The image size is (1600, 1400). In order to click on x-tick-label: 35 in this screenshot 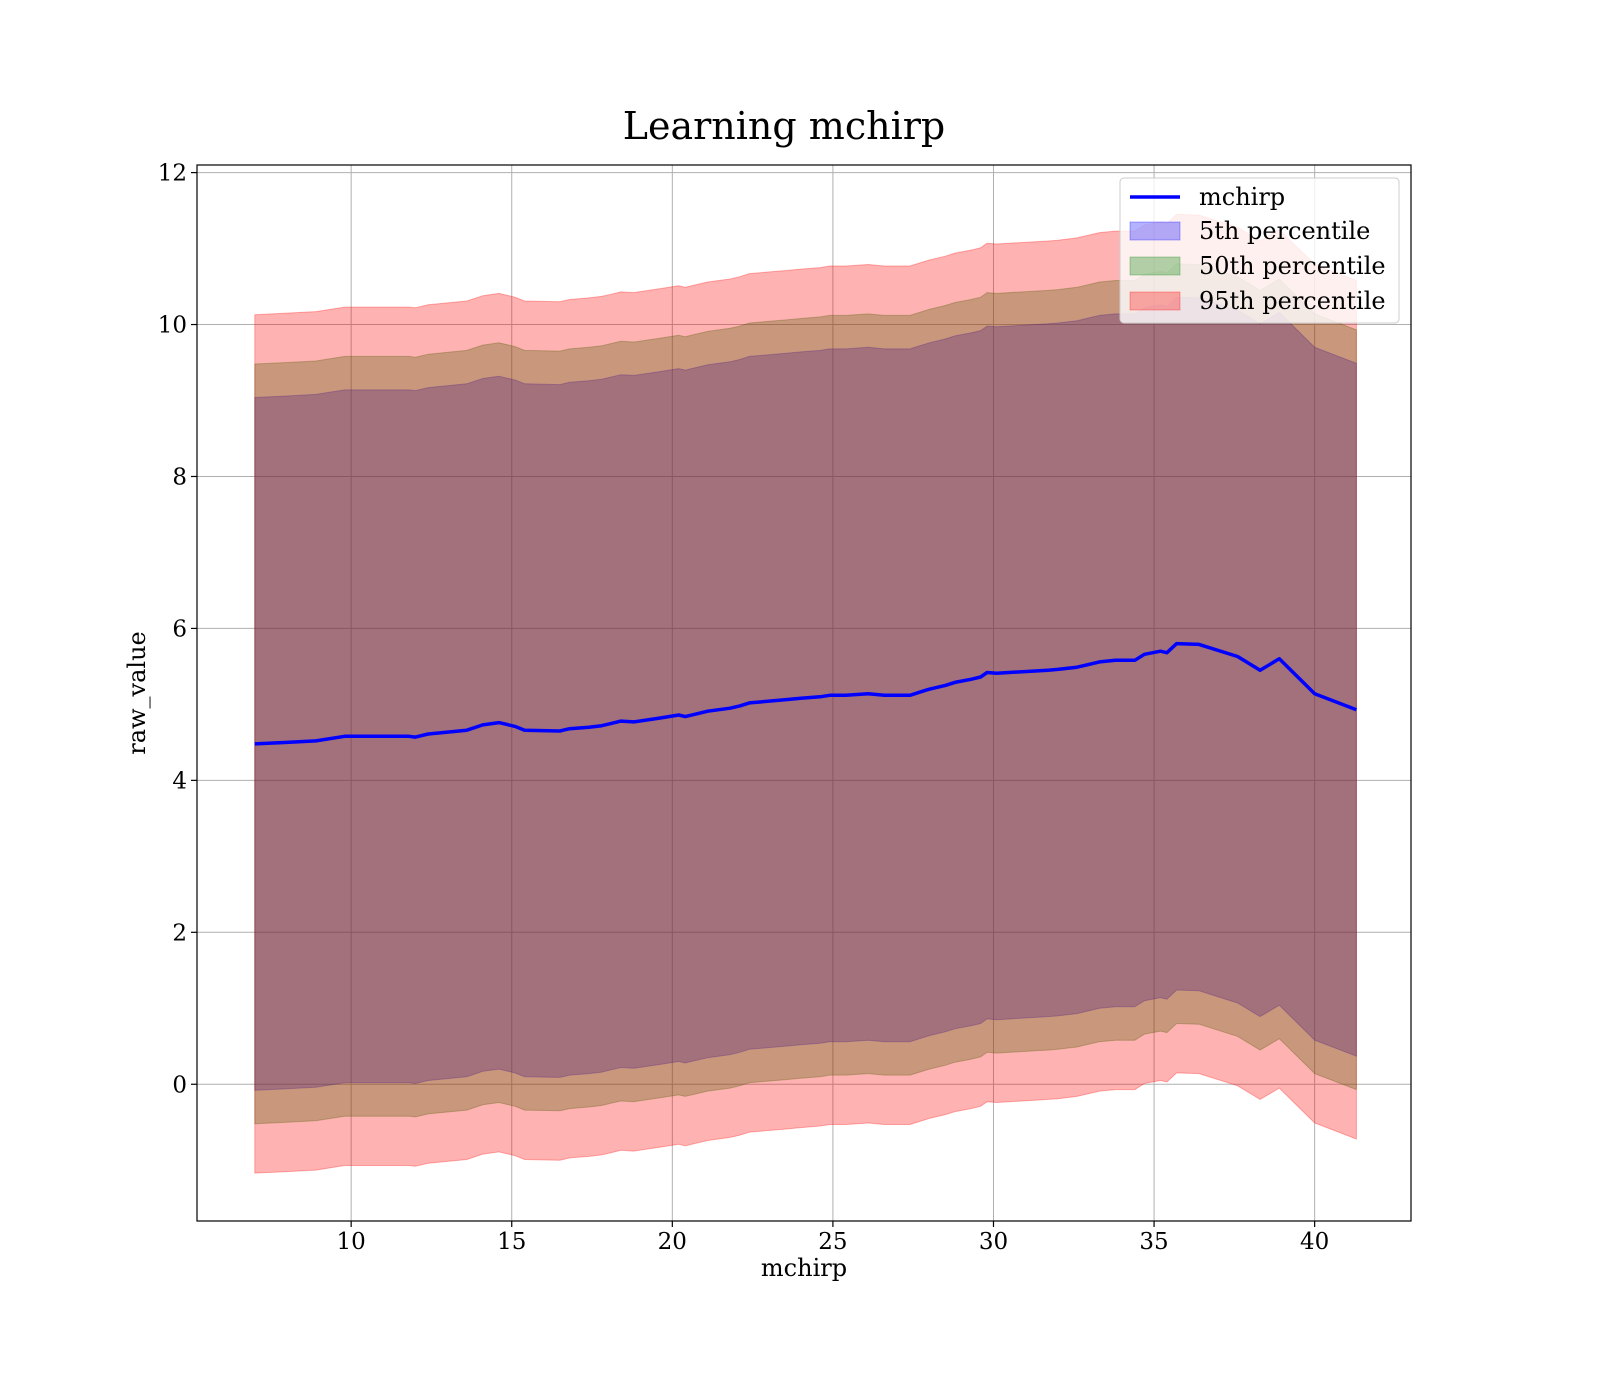, I will do `click(1153, 1242)`.